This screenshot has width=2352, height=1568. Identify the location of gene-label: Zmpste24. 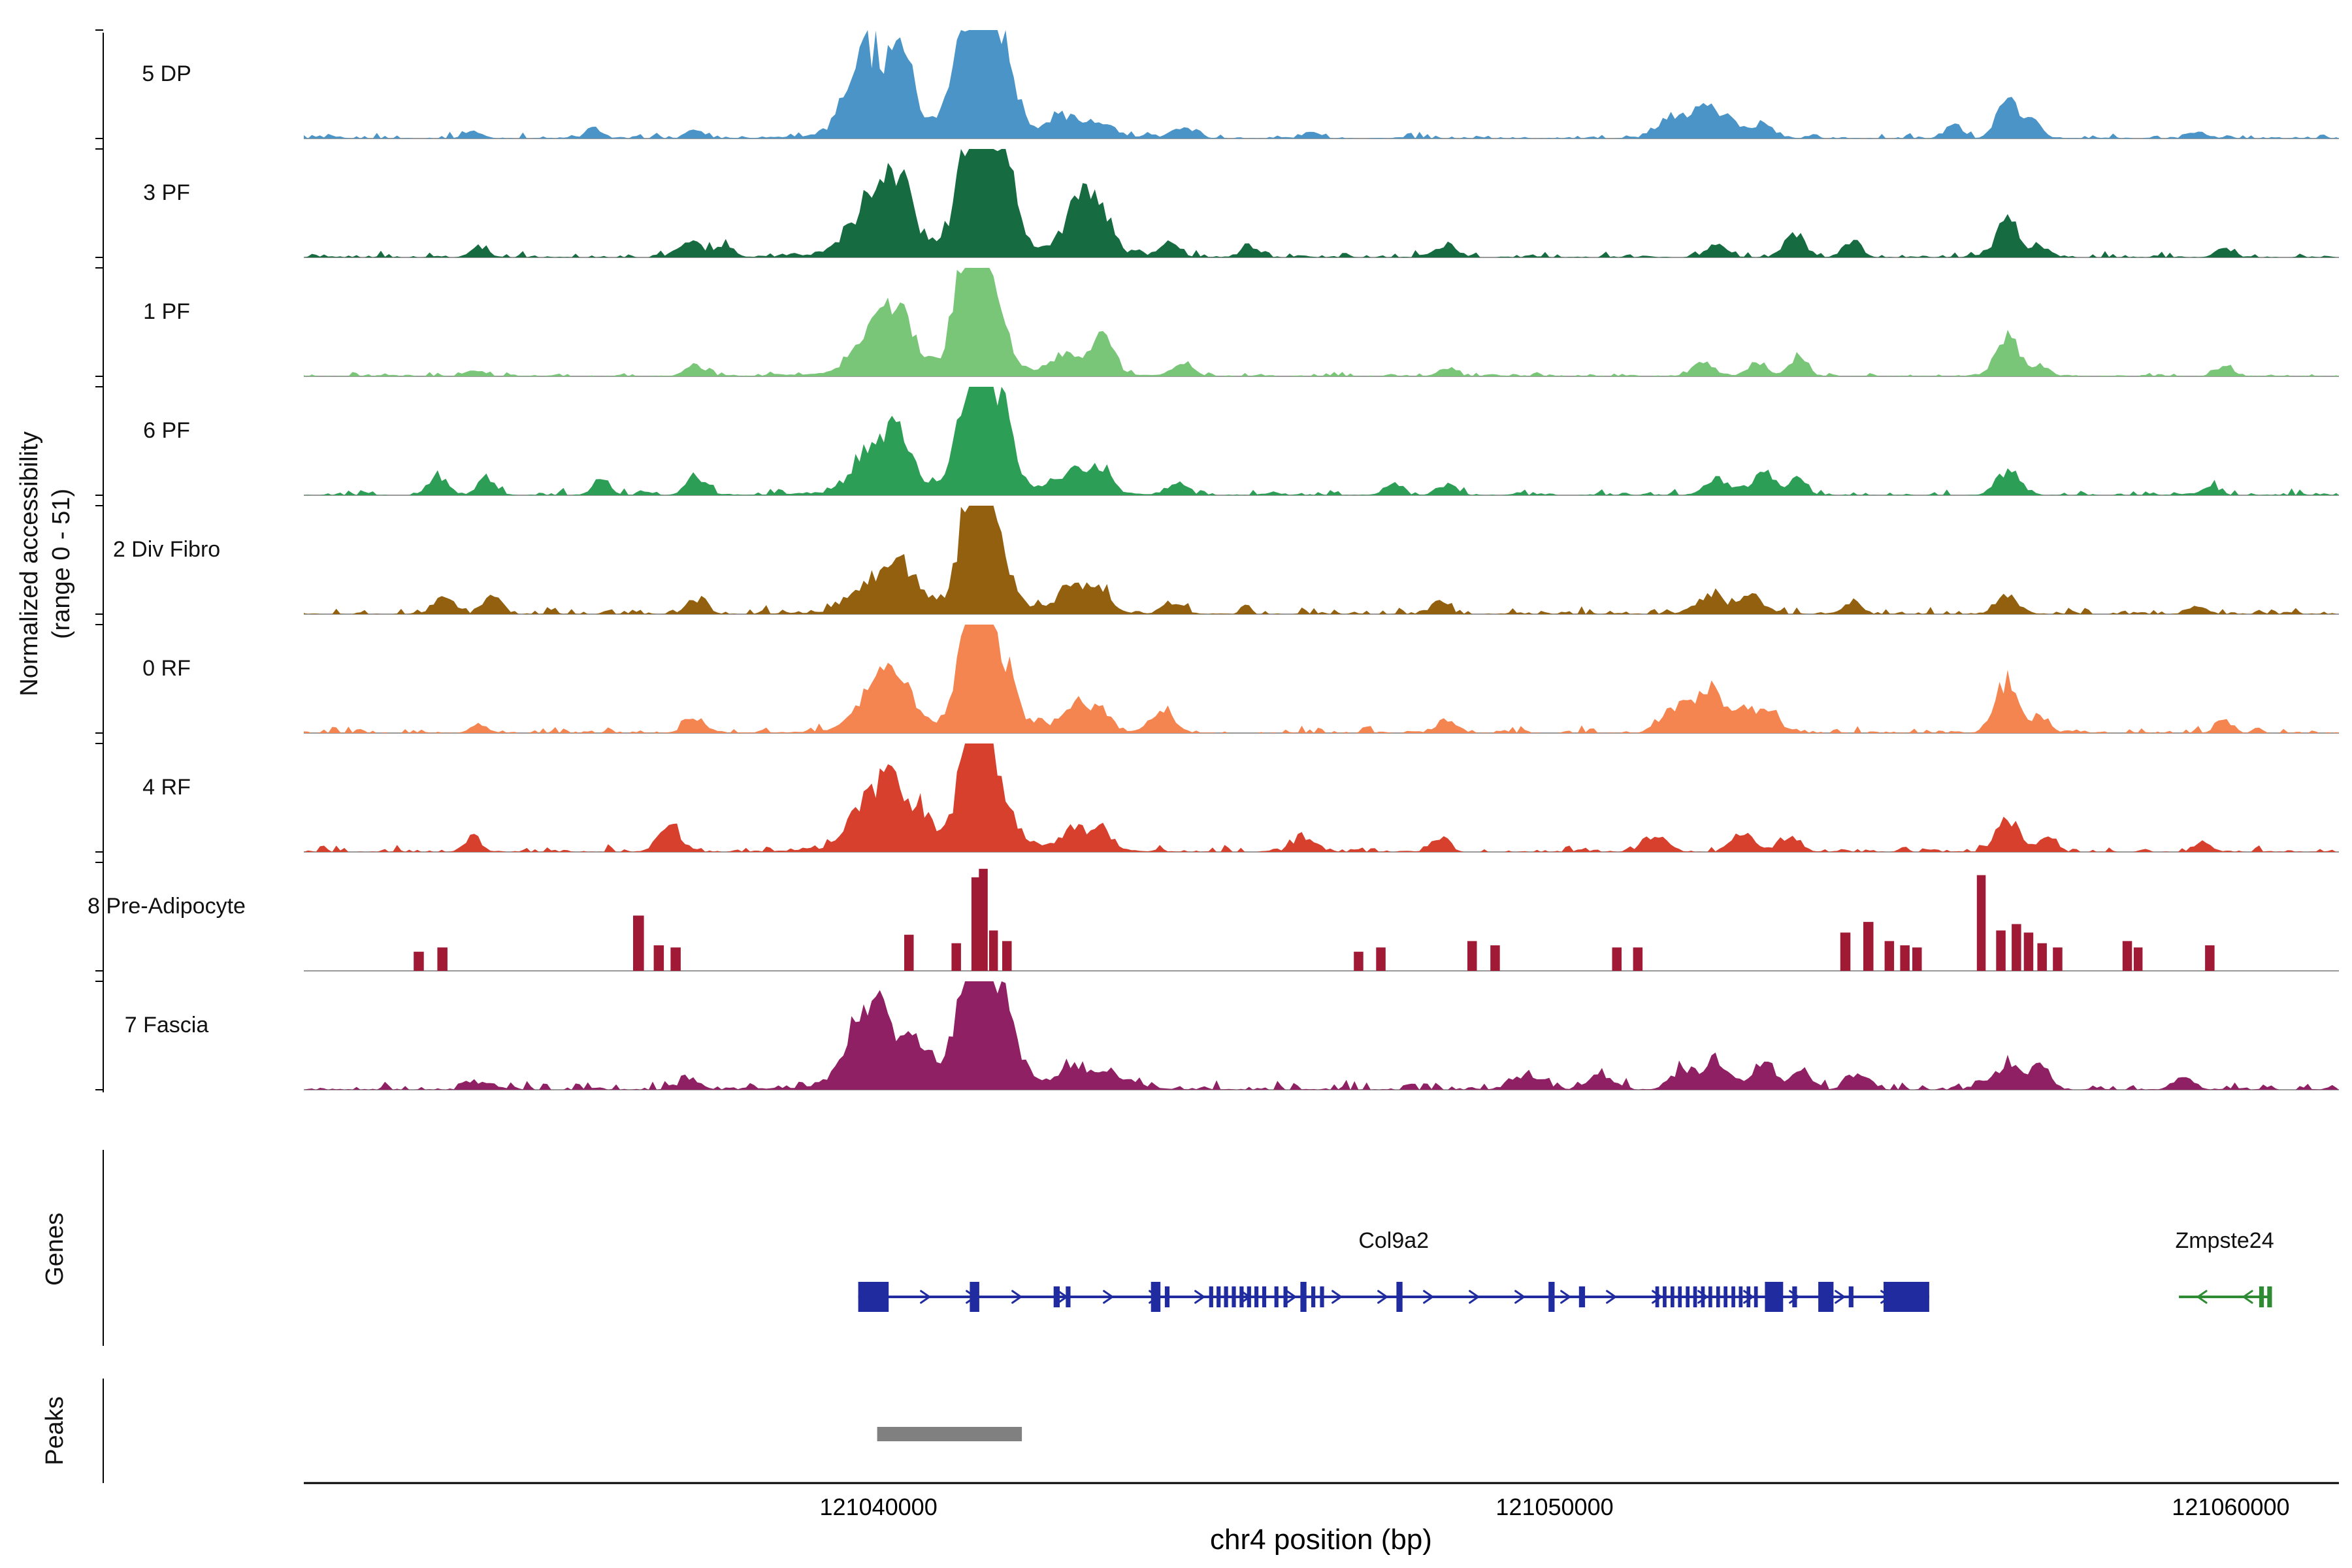
(2224, 1240).